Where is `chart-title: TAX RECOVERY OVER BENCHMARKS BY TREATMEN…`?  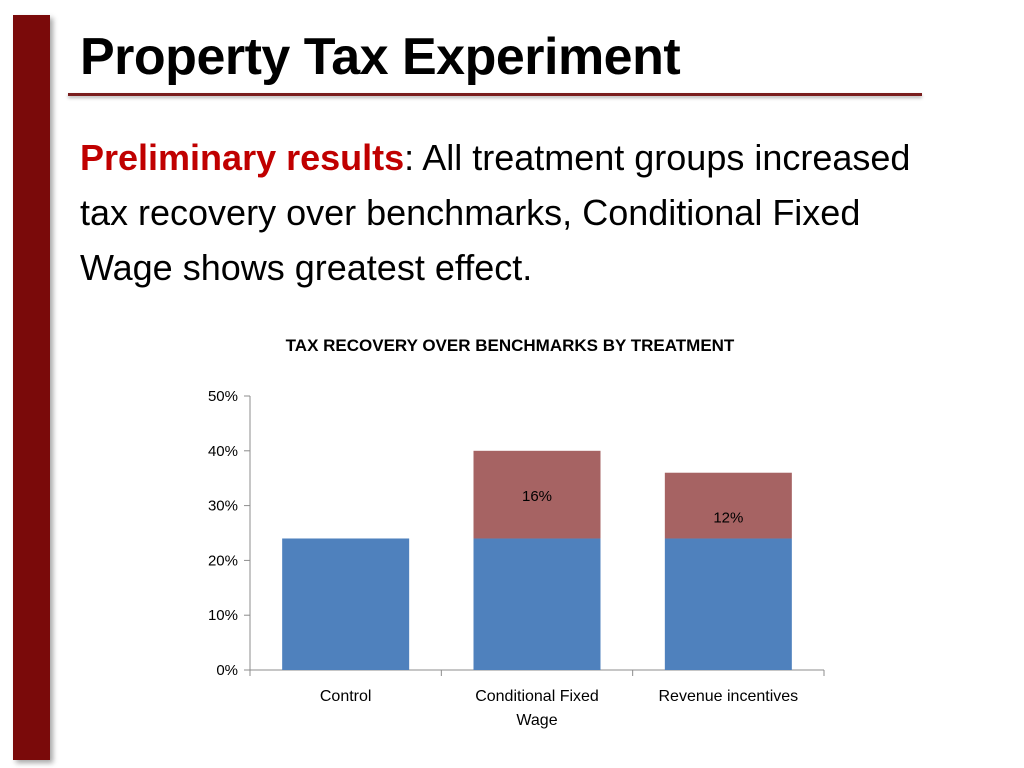 chart-title: TAX RECOVERY OVER BENCHMARKS BY TREATMEN… is located at coordinates (510, 345).